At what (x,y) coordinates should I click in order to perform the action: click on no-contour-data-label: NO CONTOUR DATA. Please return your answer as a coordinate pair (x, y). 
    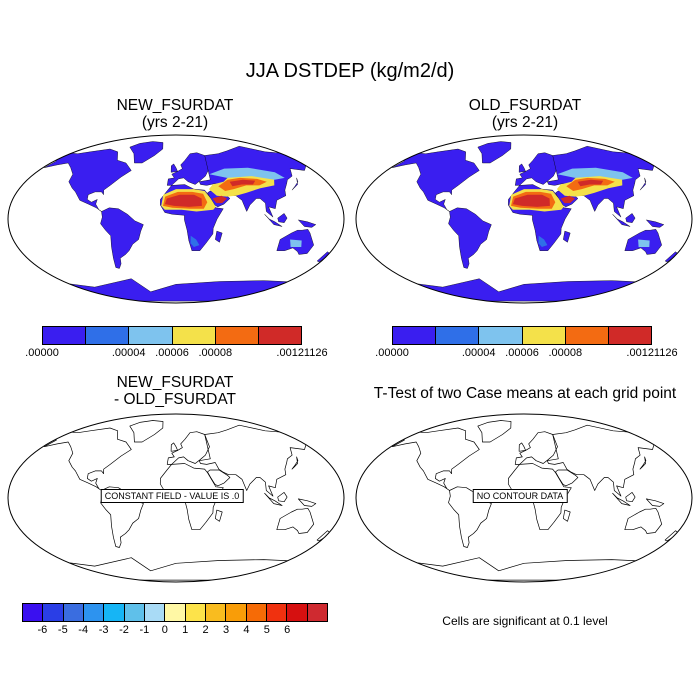
    Looking at the image, I should click on (520, 496).